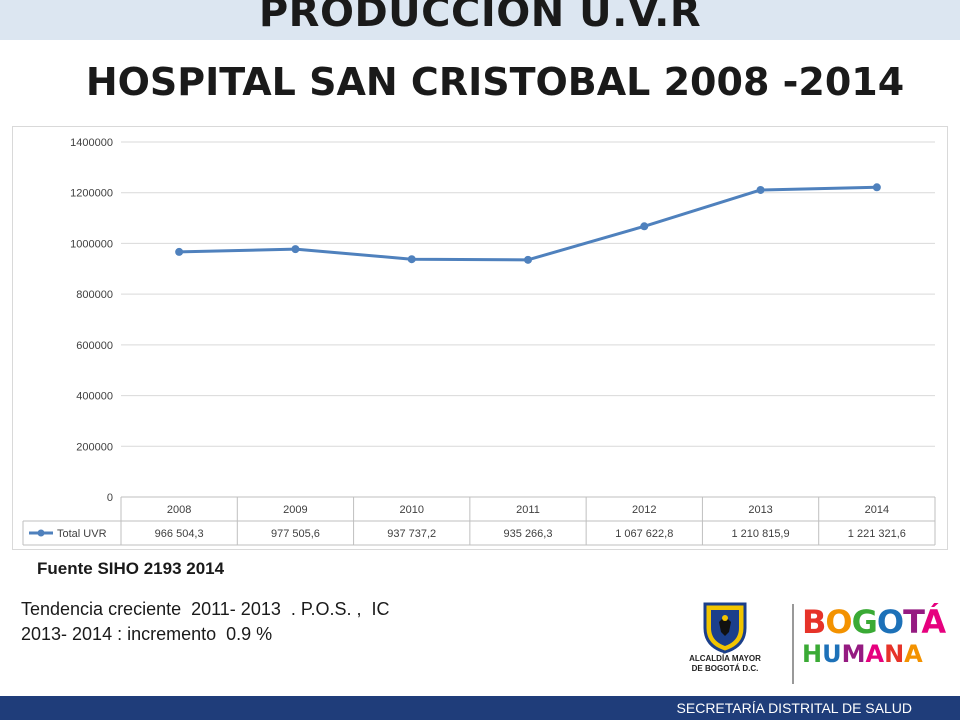  What do you see at coordinates (91, 143) in the screenshot?
I see `y-tick-label: 1400000` at bounding box center [91, 143].